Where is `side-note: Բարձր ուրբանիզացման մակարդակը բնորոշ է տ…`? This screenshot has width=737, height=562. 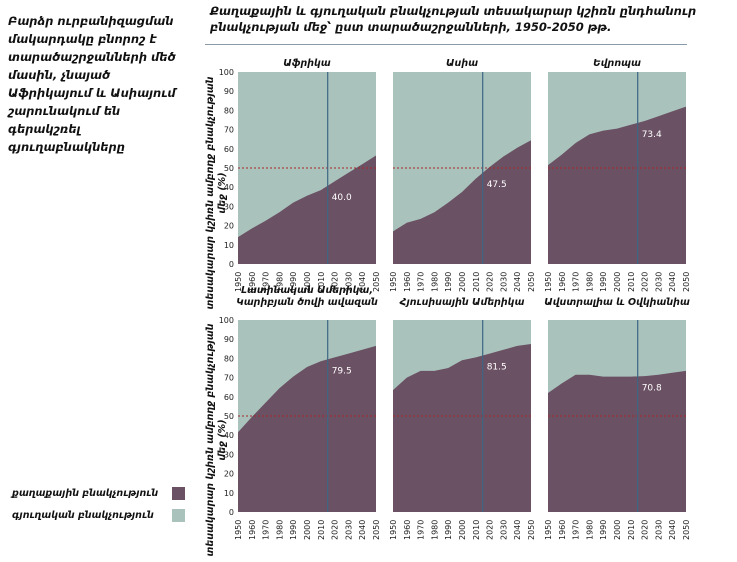
side-note: Բարձր ուրբանիզացման մակարդակը բնորոշ է տ… is located at coordinates (92, 84).